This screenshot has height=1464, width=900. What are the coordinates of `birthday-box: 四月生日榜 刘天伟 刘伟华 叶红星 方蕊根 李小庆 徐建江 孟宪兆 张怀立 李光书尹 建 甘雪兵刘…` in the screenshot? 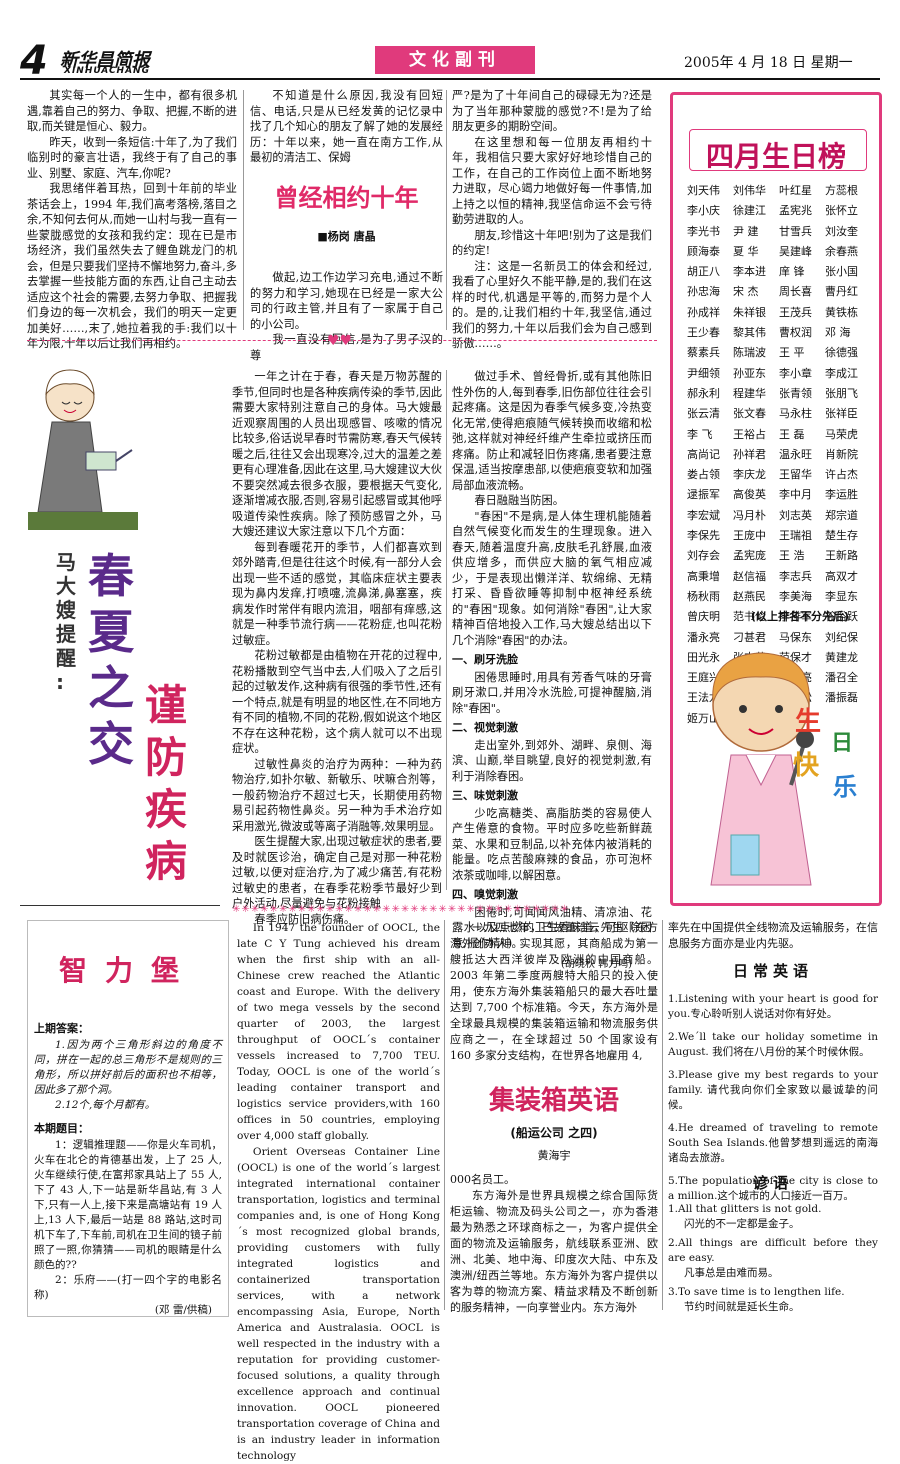 It's located at (776, 499).